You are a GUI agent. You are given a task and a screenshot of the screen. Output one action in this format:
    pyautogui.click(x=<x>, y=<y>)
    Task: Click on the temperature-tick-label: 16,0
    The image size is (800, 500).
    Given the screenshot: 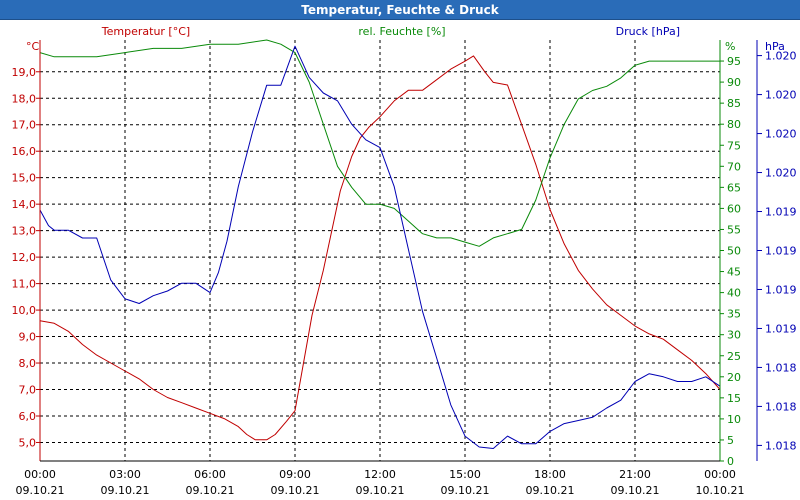 What is the action you would take?
    pyautogui.click(x=24, y=151)
    